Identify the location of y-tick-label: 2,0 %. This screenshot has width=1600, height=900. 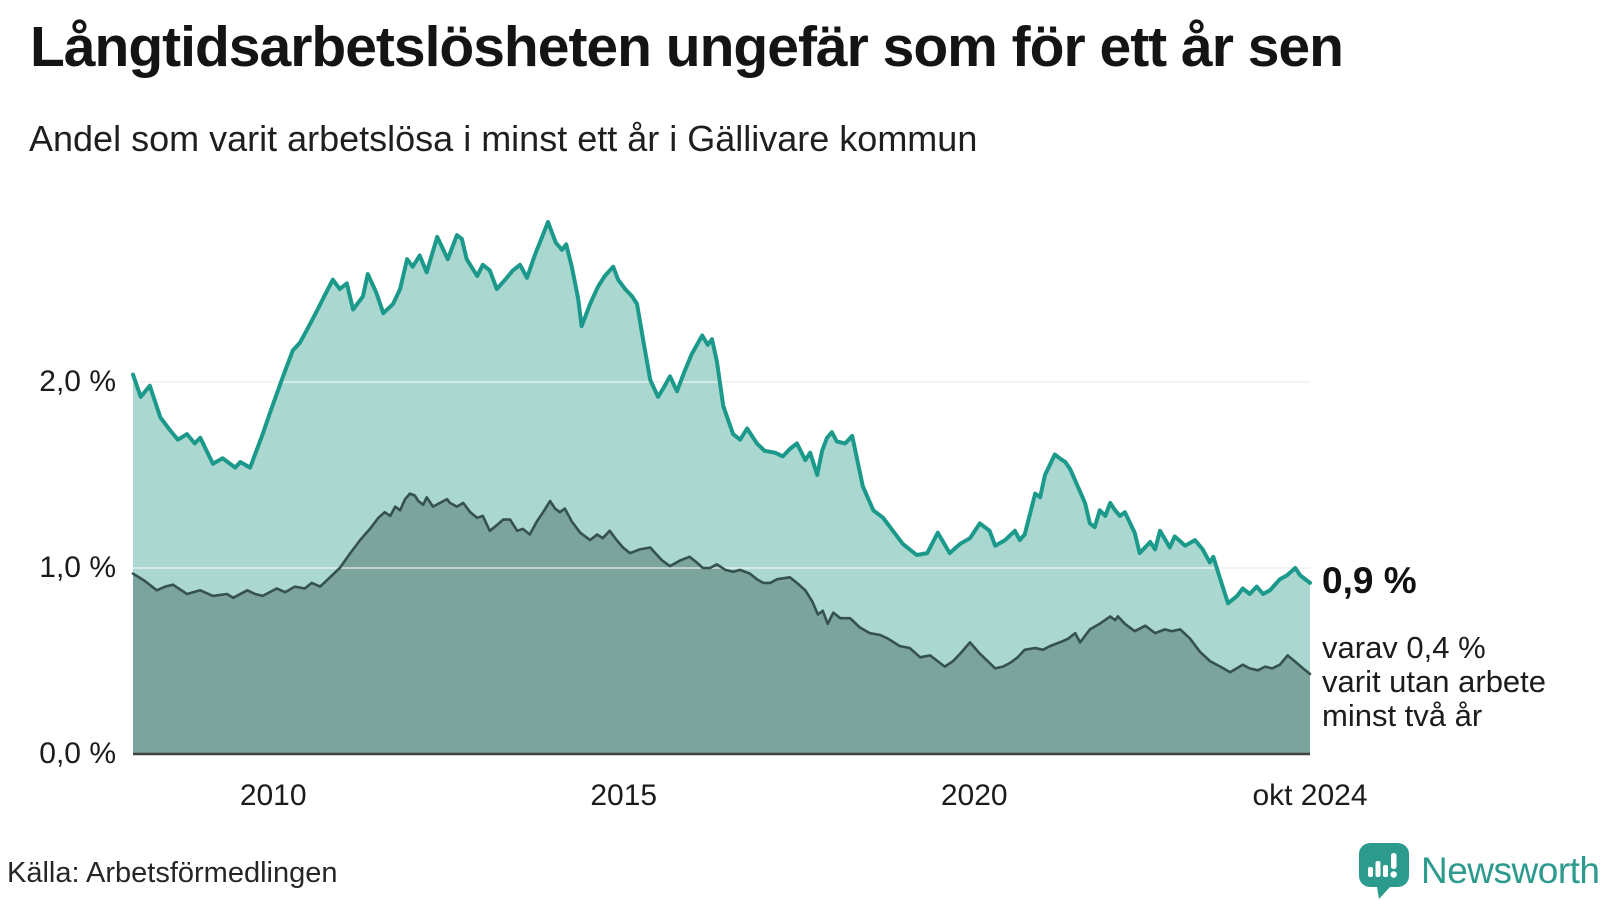
(77, 381).